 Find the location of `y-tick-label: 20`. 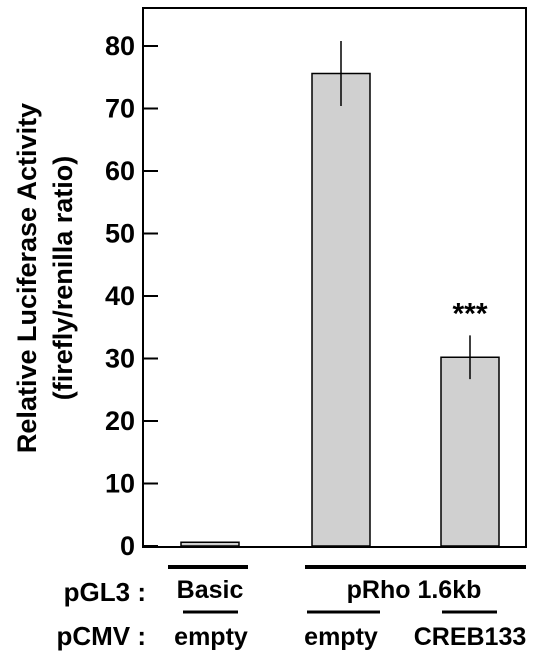

y-tick-label: 20 is located at coordinates (120, 421).